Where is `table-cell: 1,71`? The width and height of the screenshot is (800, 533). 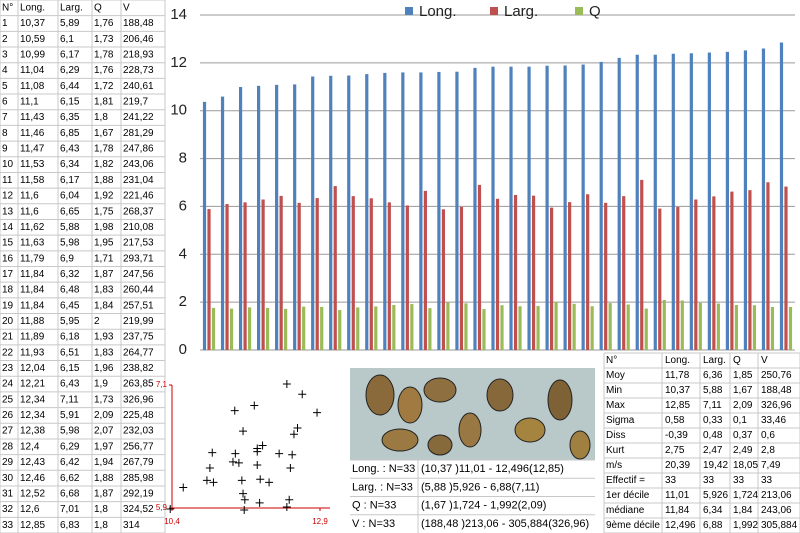 table-cell: 1,71 is located at coordinates (104, 258).